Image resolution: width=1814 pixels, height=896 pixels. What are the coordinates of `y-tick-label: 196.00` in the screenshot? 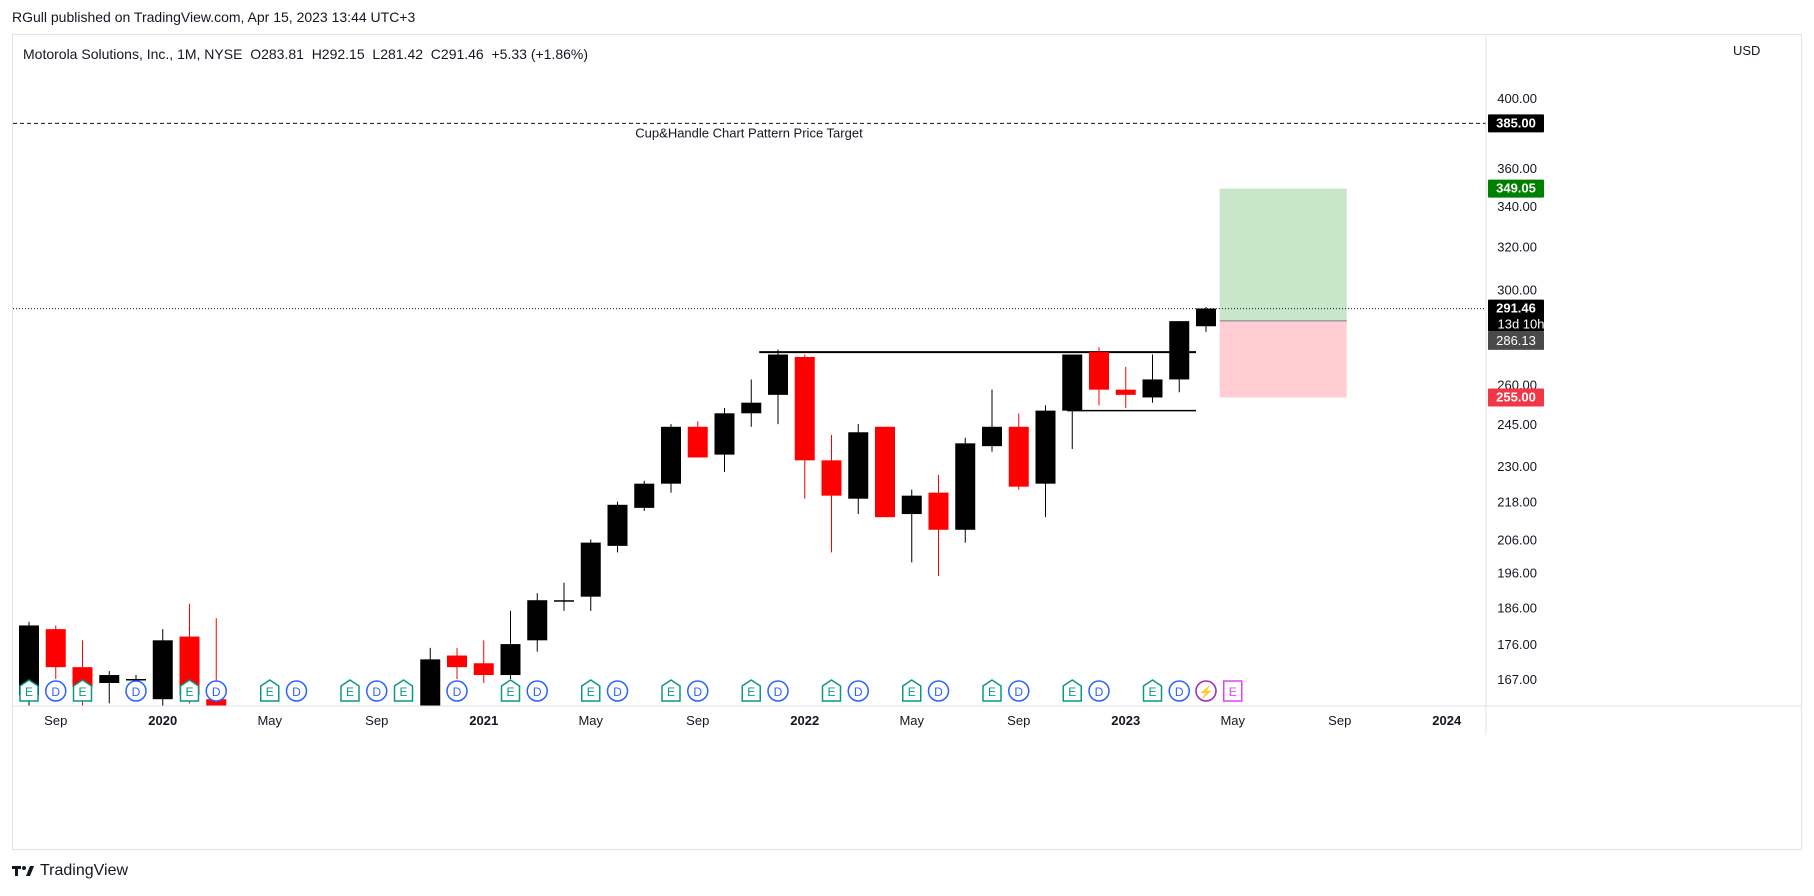 It's located at (1517, 572).